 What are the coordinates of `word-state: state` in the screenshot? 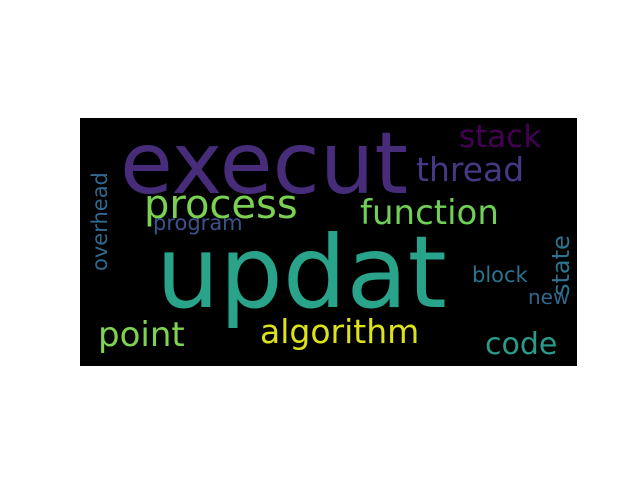 It's located at (561, 265).